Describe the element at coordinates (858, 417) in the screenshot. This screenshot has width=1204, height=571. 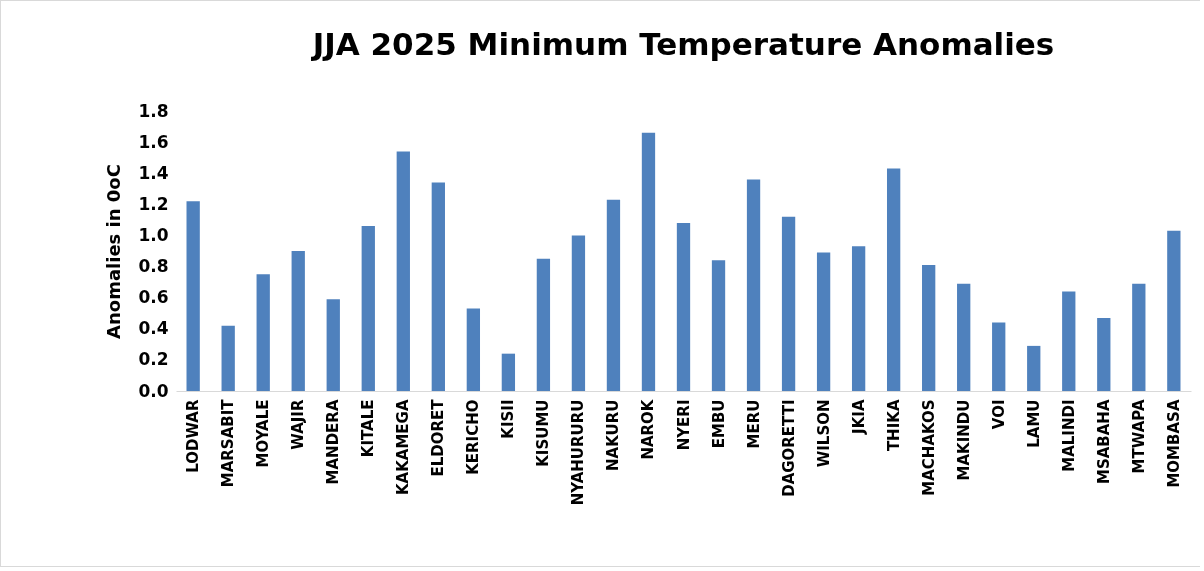
I see `x-tick-label: JKIA` at that location.